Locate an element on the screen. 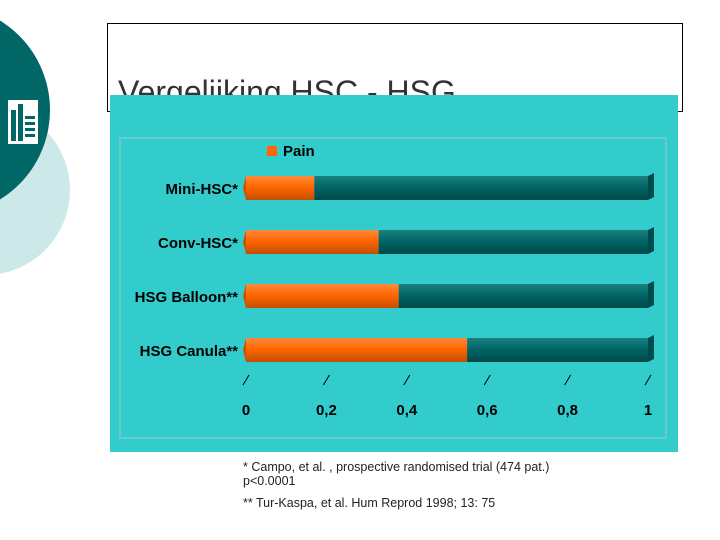  x-tick-label: 0 is located at coordinates (246, 410).